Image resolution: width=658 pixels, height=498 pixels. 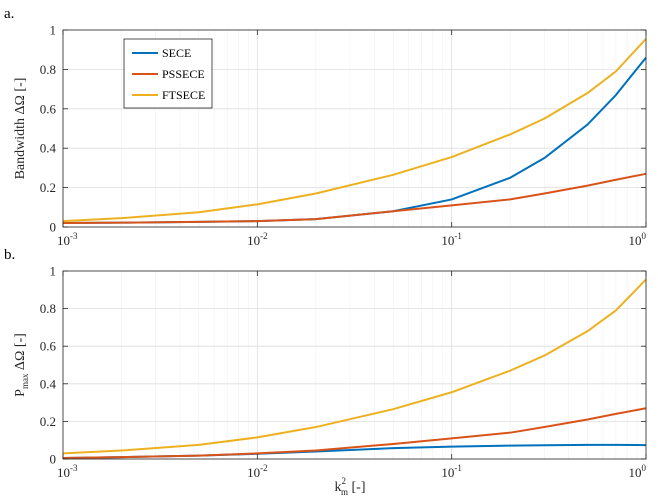 What do you see at coordinates (20, 129) in the screenshot?
I see `y-axis-label: Bandwidth ΔΩ [-]` at bounding box center [20, 129].